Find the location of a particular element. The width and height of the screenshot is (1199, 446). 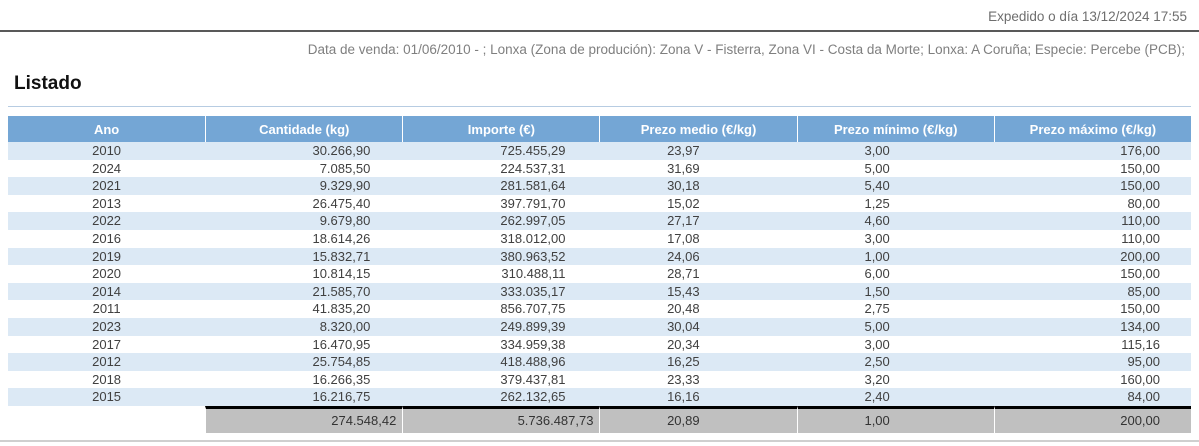

value-cell: 9.329,90 is located at coordinates (304, 186).